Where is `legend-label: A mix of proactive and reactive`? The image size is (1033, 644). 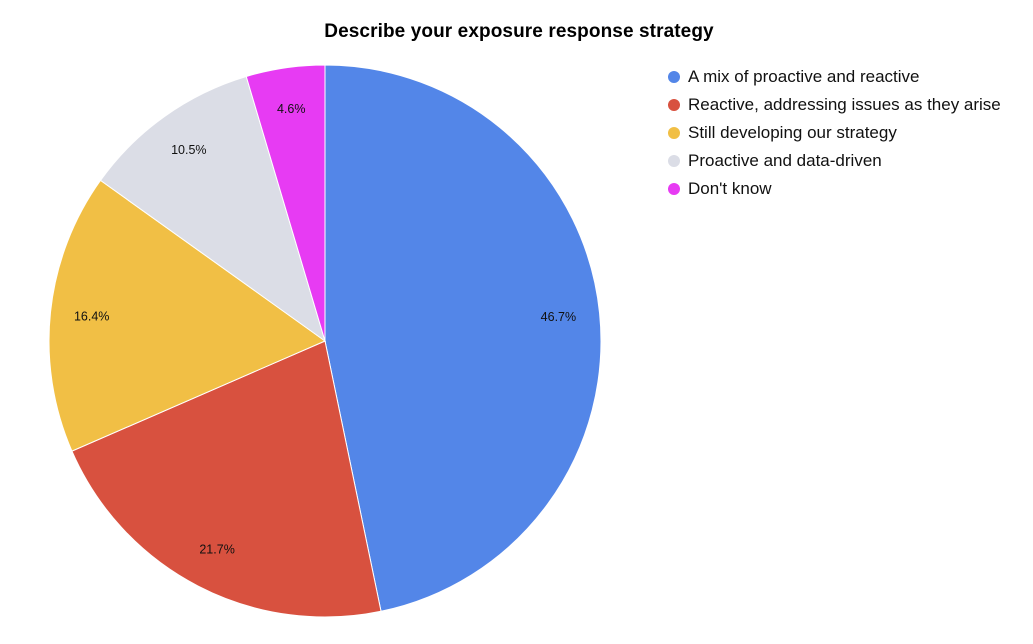
legend-label: A mix of proactive and reactive is located at coordinates (804, 76).